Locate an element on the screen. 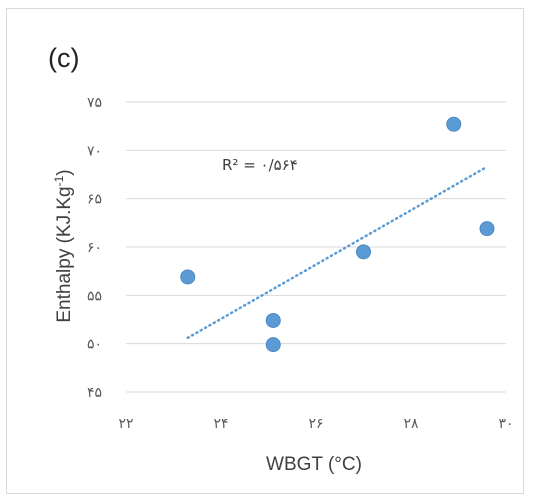  x-tick-label: ۲۶ is located at coordinates (315, 424).